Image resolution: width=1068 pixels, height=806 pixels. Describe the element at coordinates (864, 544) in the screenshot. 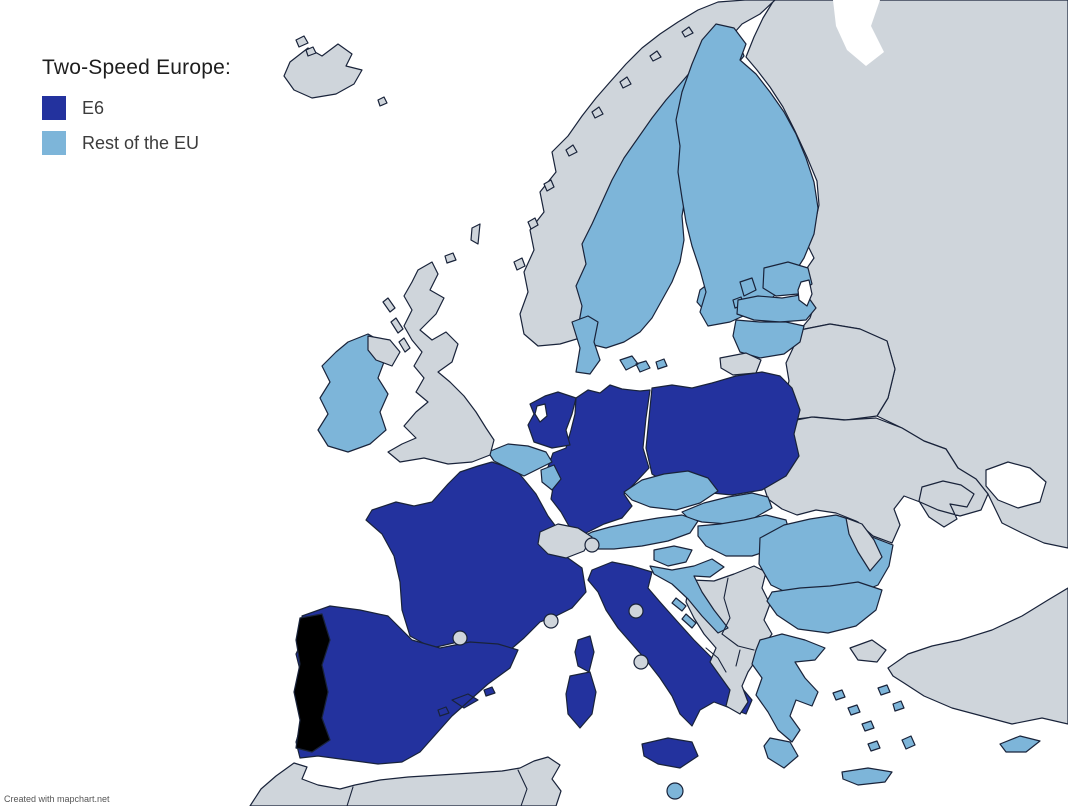

I see `country-moldova` at that location.